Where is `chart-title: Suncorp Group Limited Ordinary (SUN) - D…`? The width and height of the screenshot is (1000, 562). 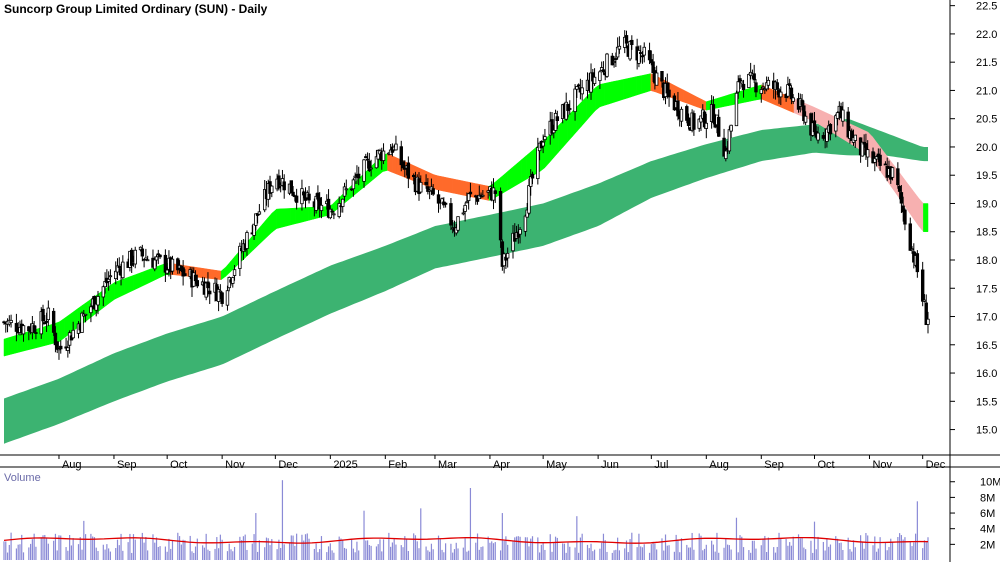 chart-title: Suncorp Group Limited Ordinary (SUN) - D… is located at coordinates (136, 9).